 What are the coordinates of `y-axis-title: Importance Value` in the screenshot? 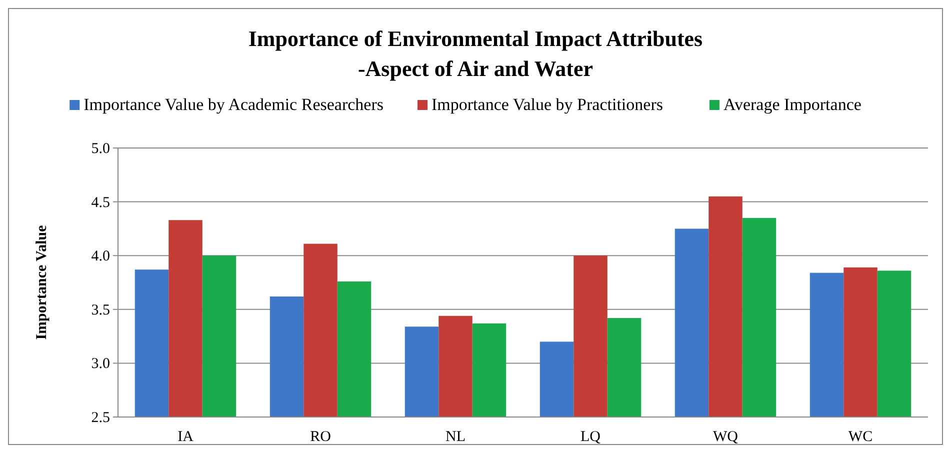 It's located at (42, 282).